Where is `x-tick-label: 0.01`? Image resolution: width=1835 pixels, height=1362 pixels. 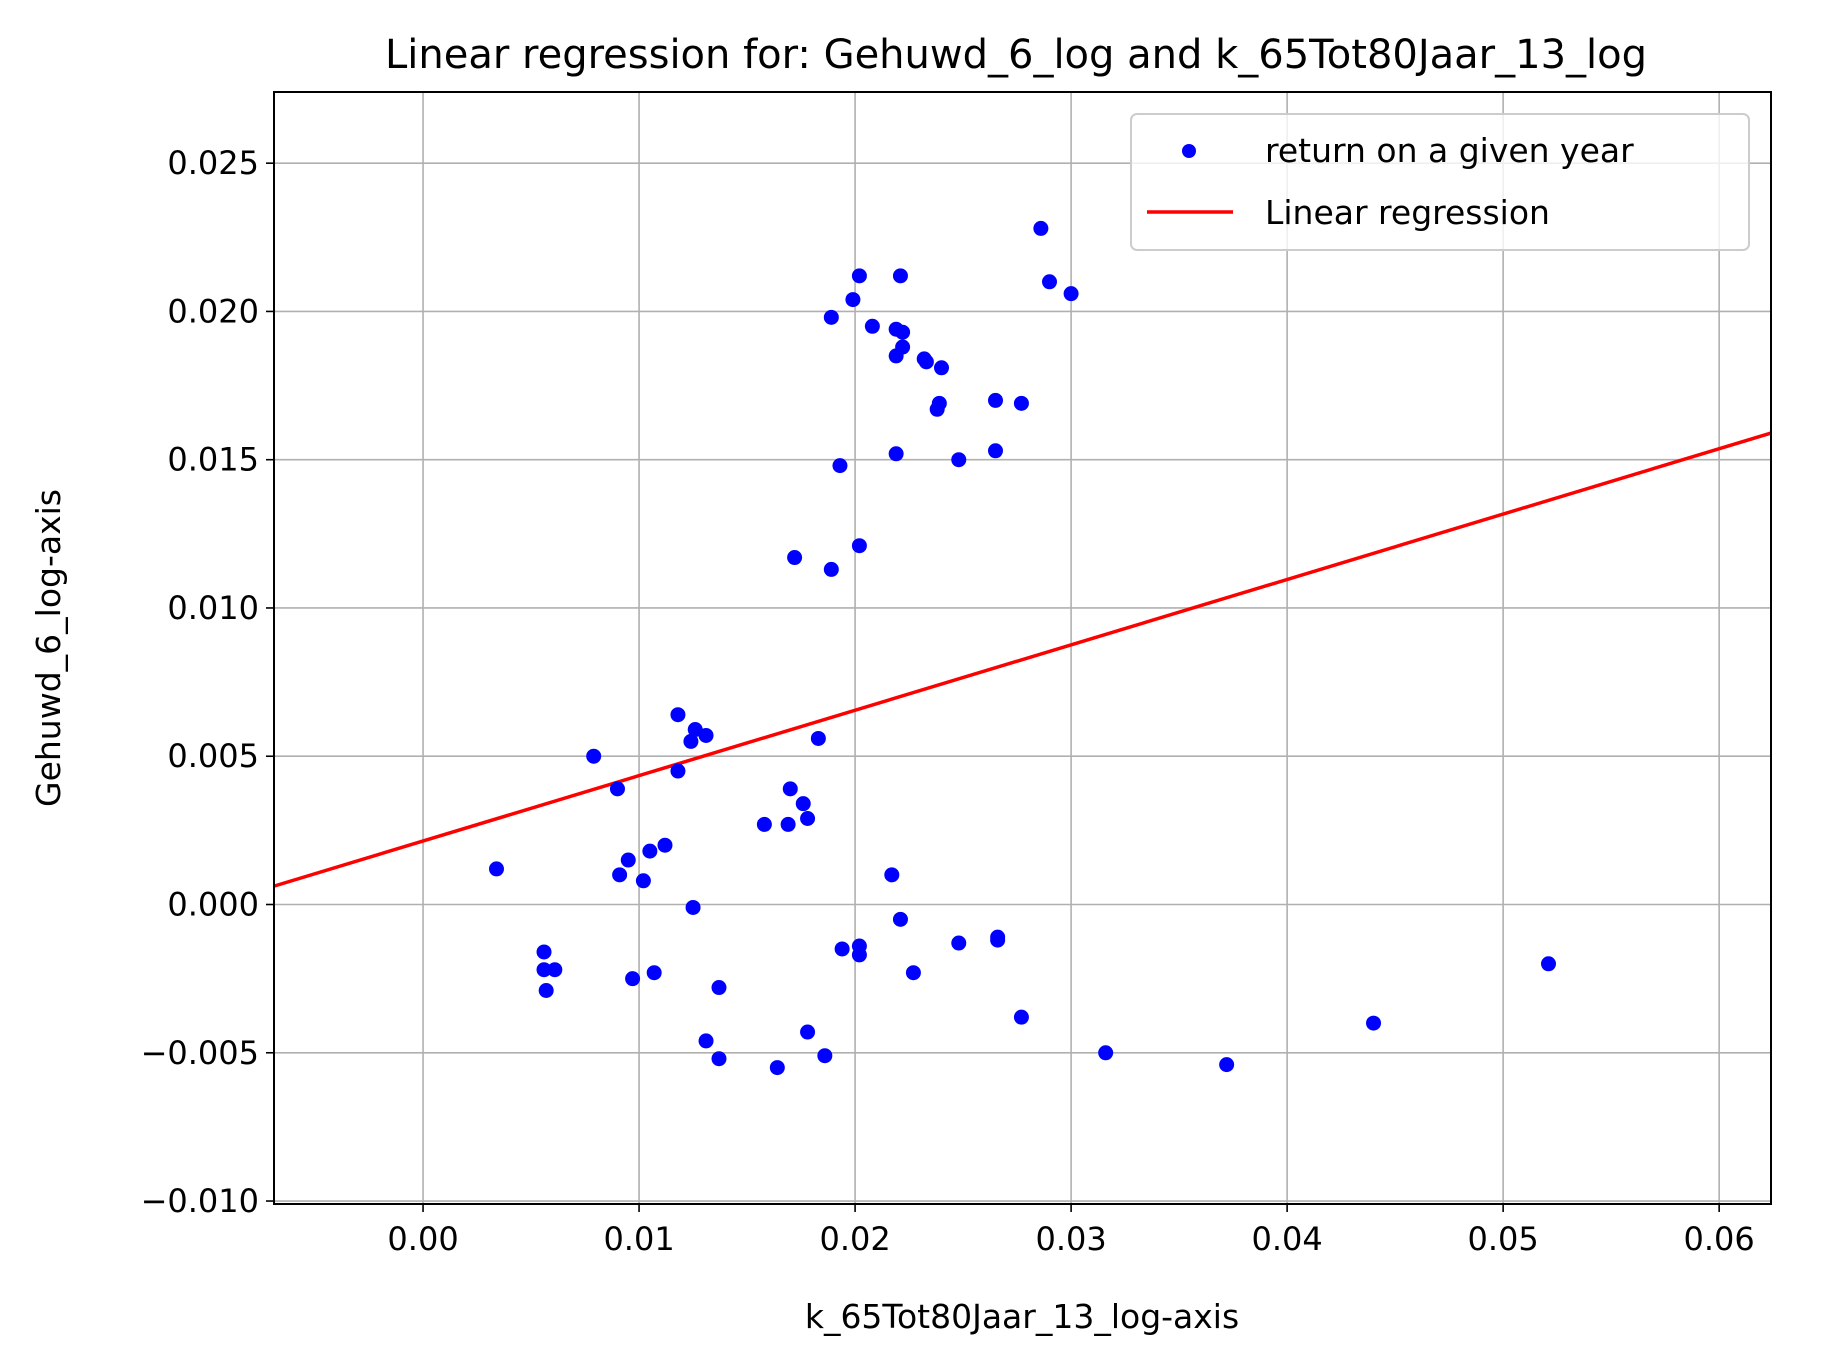
x-tick-label: 0.01 is located at coordinates (638, 1239).